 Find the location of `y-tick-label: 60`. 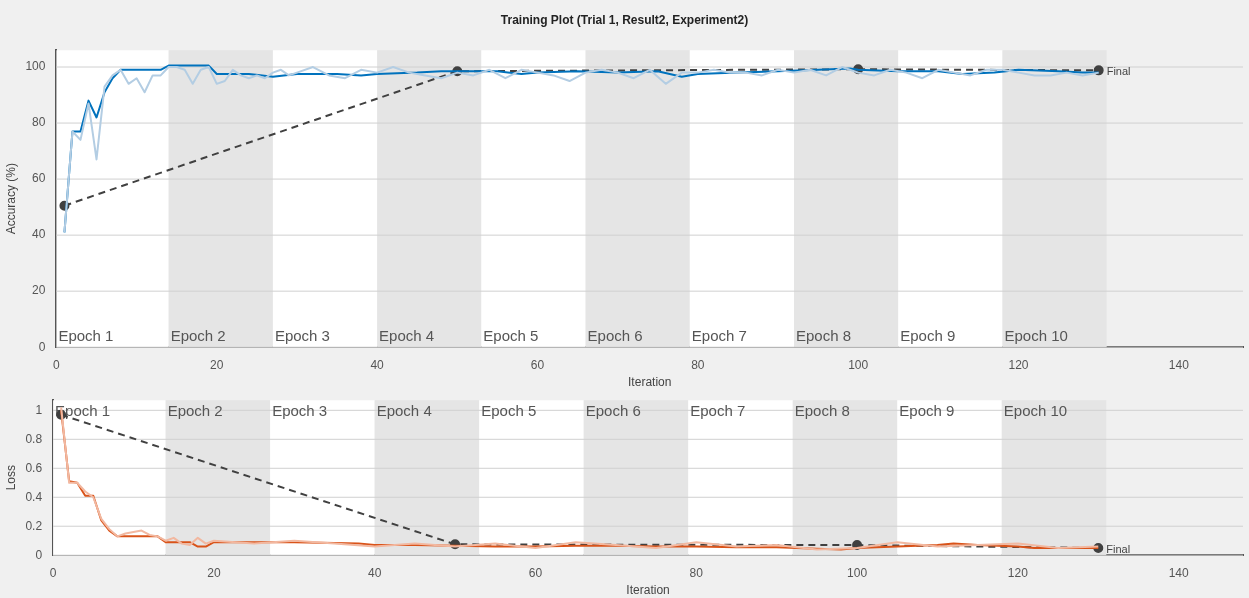

y-tick-label: 60 is located at coordinates (39, 178).